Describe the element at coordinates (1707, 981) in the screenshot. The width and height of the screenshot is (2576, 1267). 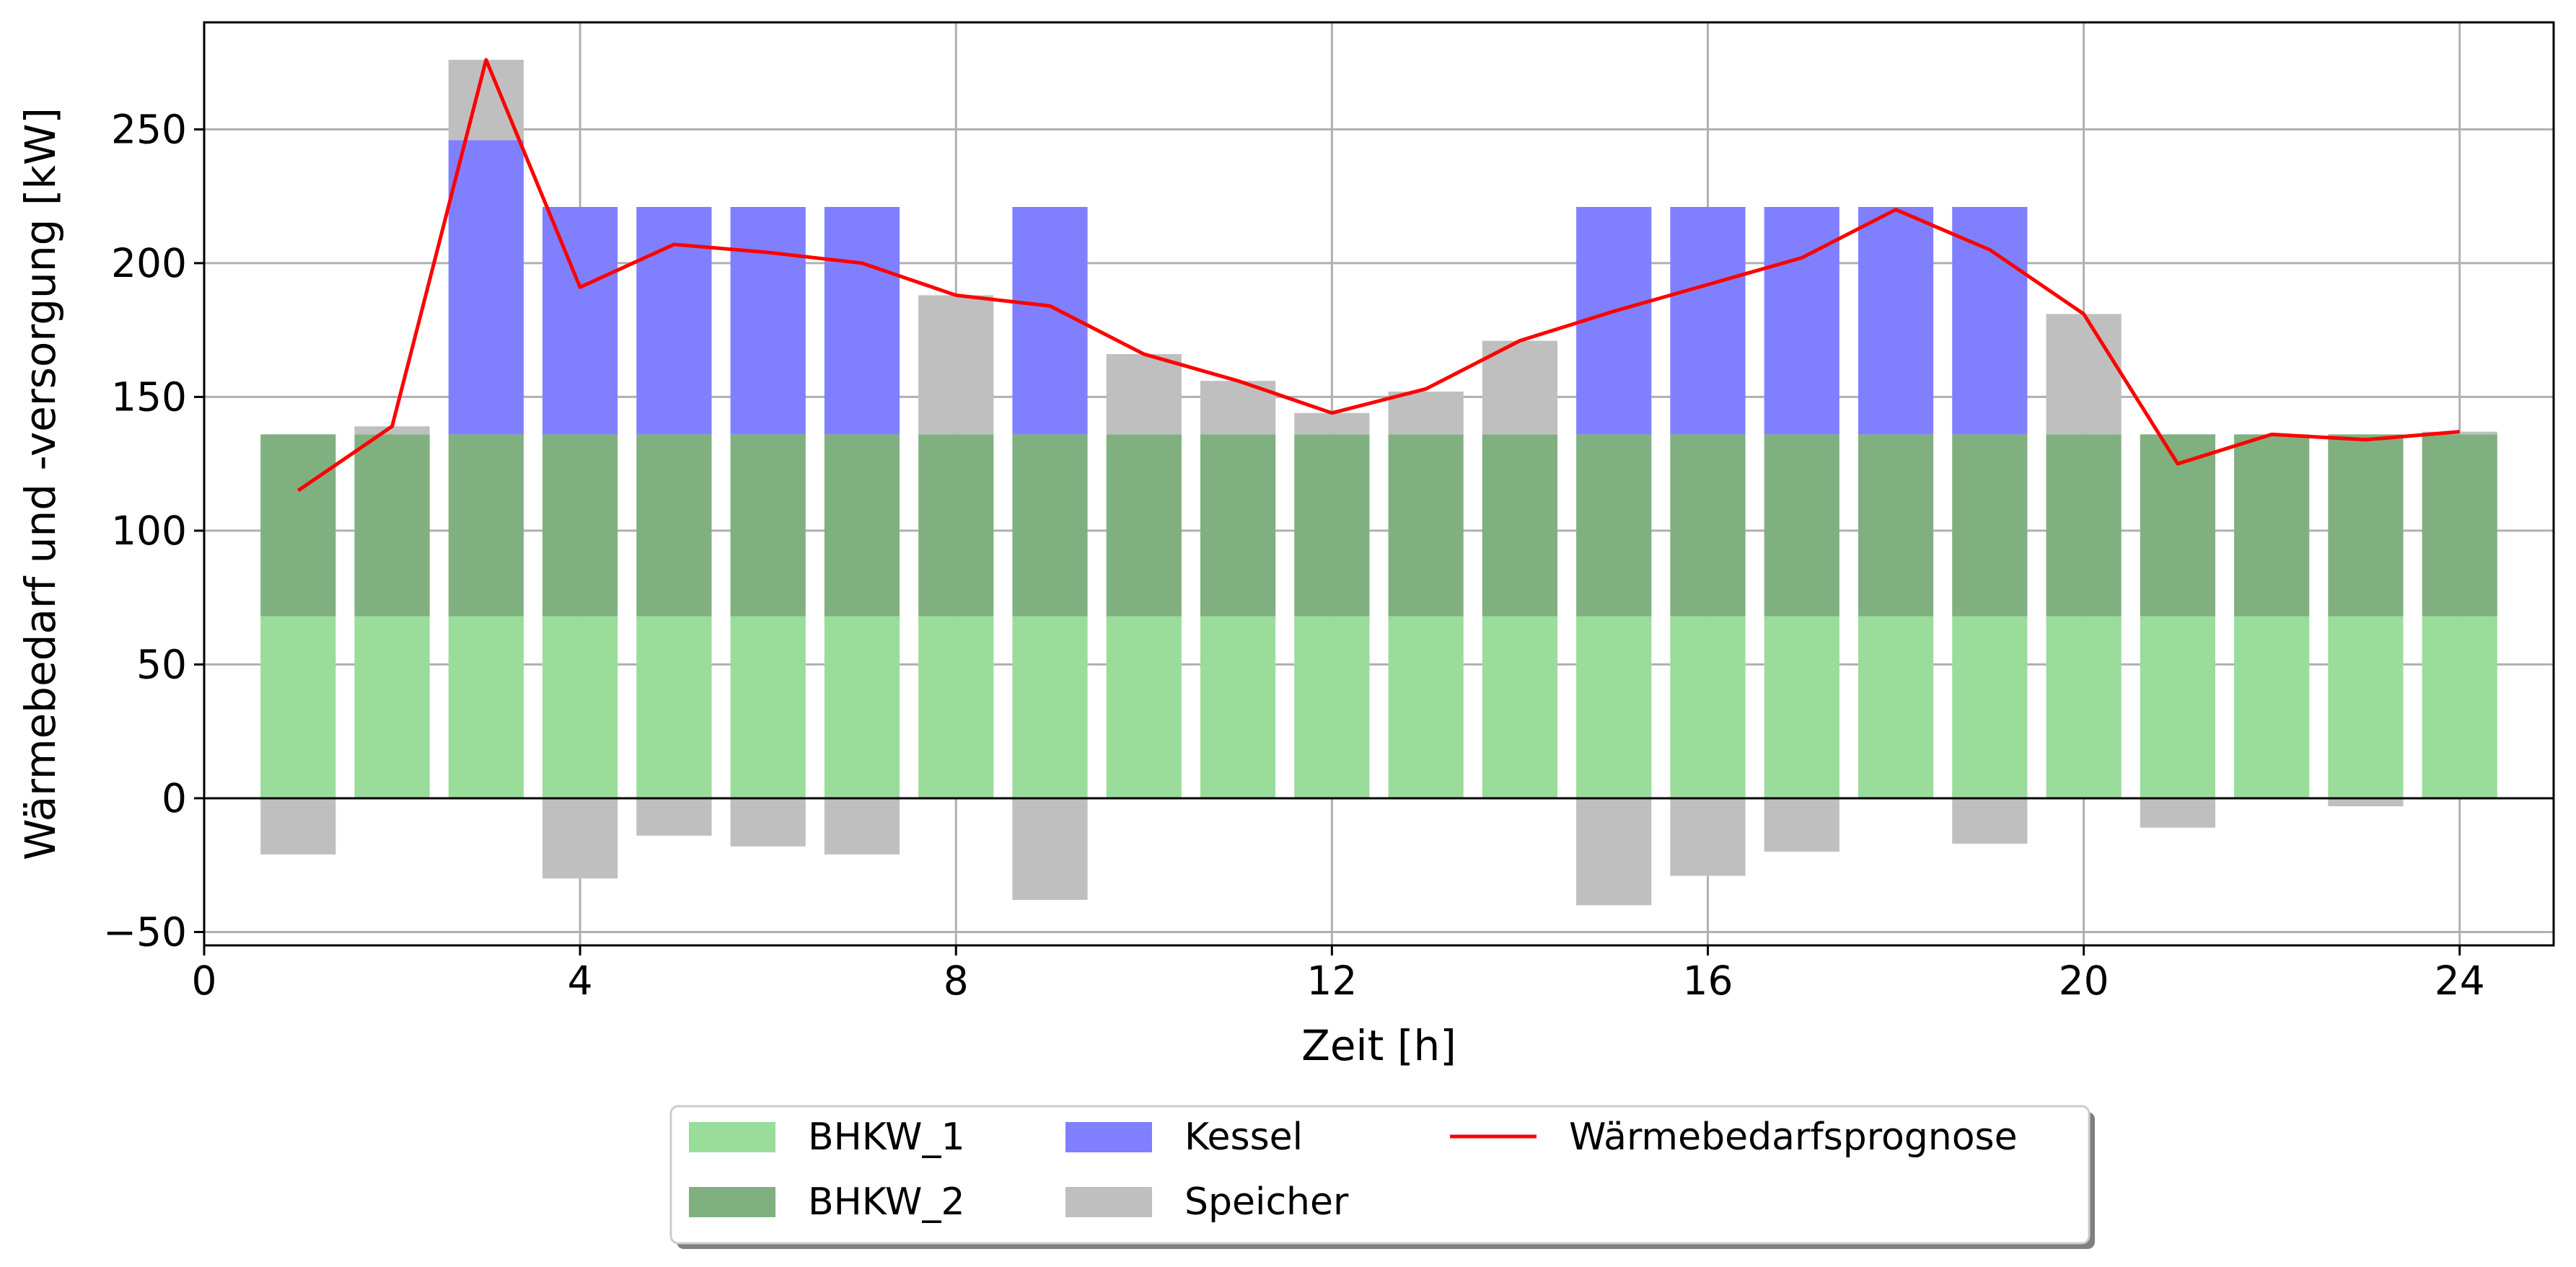
I see `x-tick-label: 16` at that location.